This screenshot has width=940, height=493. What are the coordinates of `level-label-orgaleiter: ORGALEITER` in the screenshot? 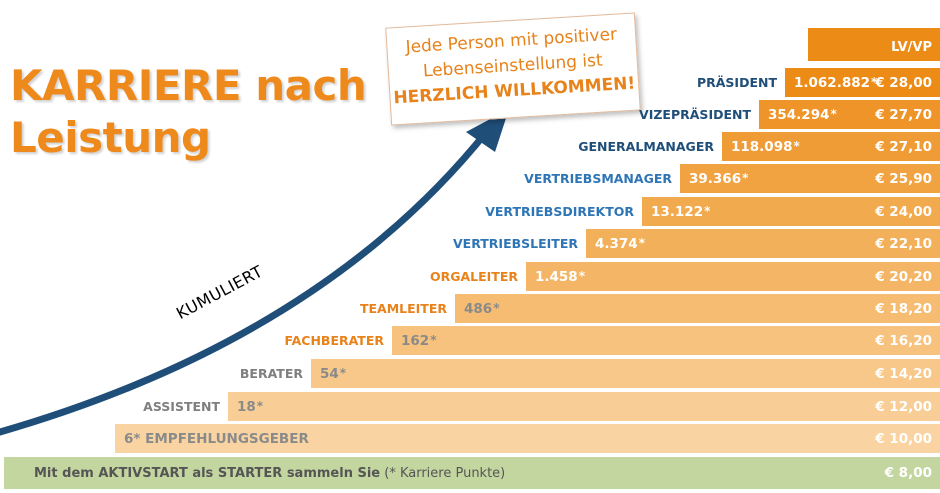 It's located at (473, 276).